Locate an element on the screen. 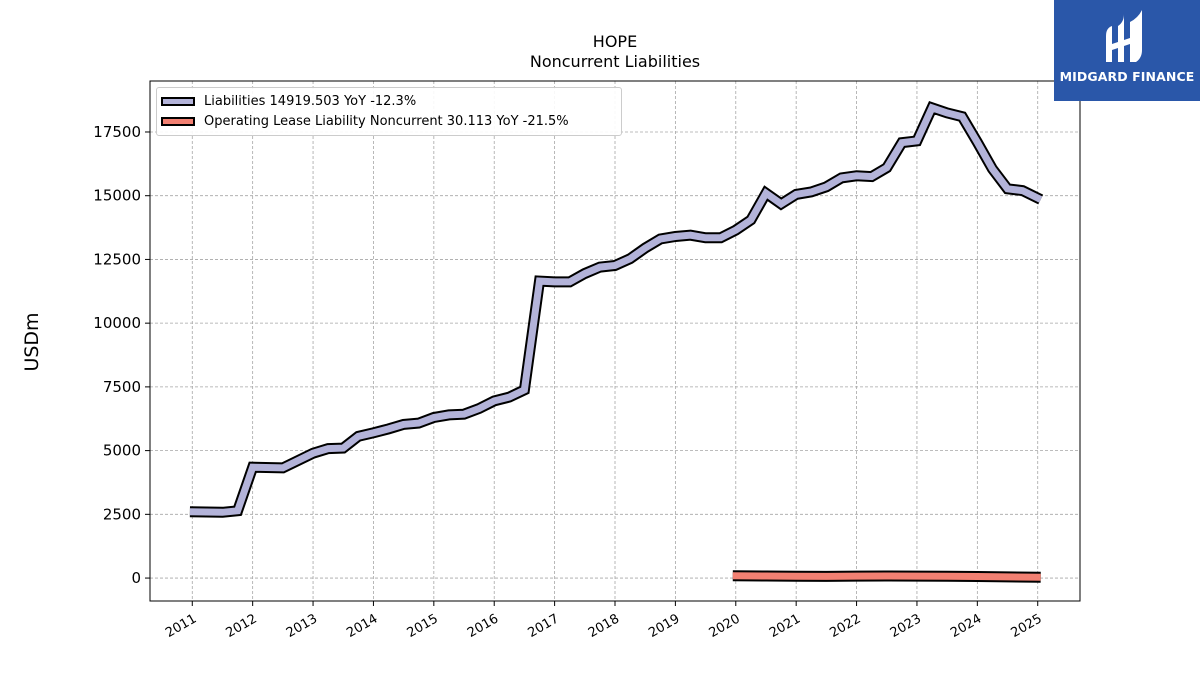 The height and width of the screenshot is (675, 1200). y-tick-label: 12500 is located at coordinates (117, 259).